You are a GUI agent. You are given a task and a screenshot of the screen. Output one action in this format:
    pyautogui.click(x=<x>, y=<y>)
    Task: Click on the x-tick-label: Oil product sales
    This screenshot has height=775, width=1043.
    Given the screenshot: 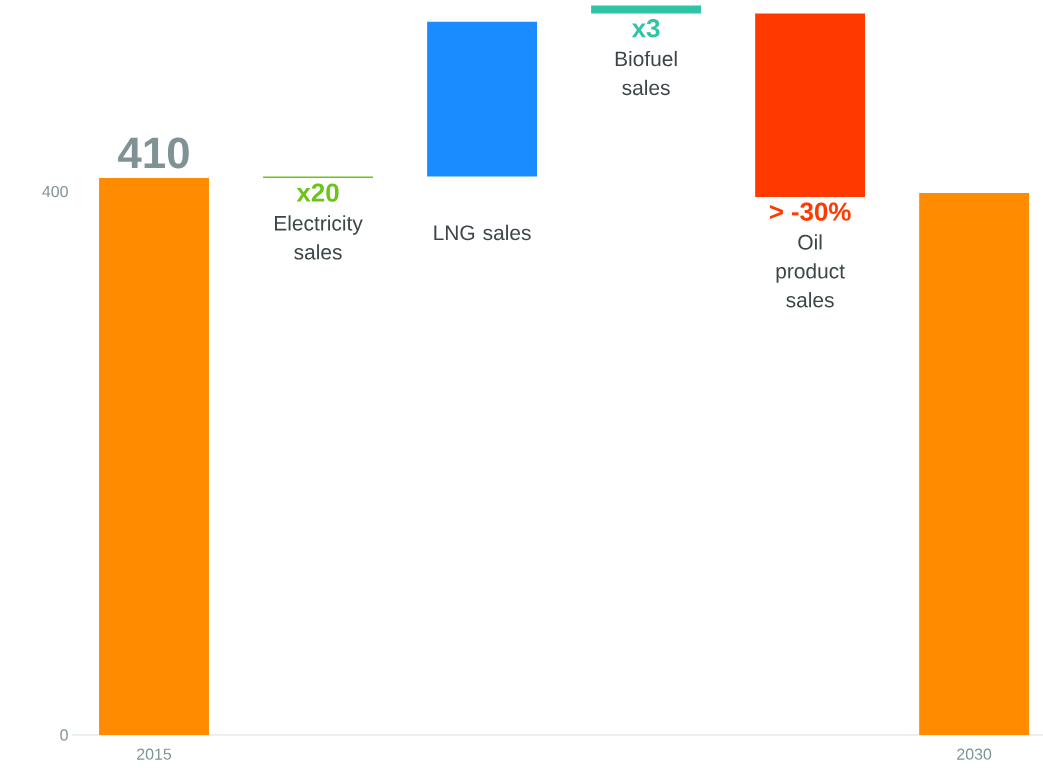 What is the action you would take?
    pyautogui.click(x=810, y=271)
    